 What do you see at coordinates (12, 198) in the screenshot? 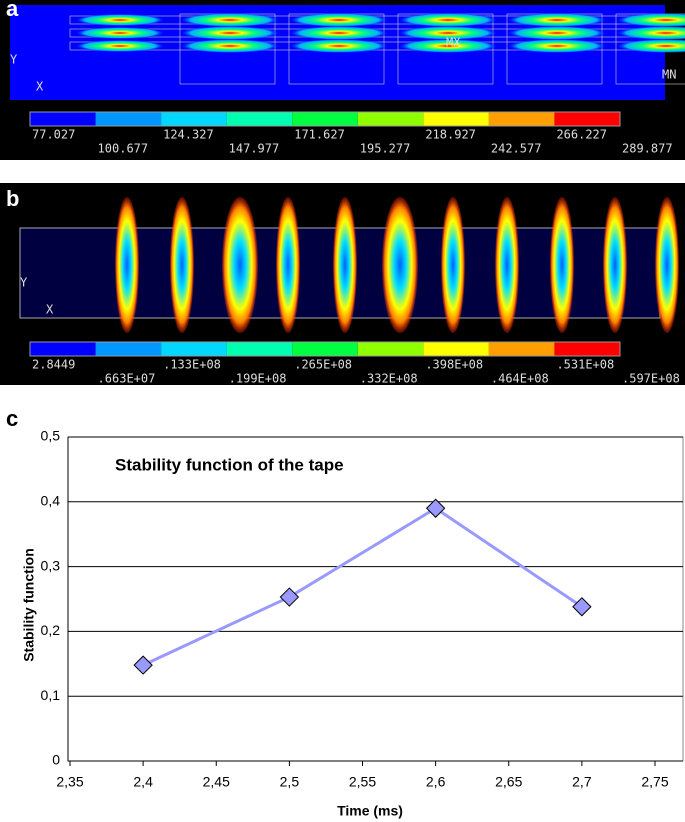
I see `panel-label: b` at bounding box center [12, 198].